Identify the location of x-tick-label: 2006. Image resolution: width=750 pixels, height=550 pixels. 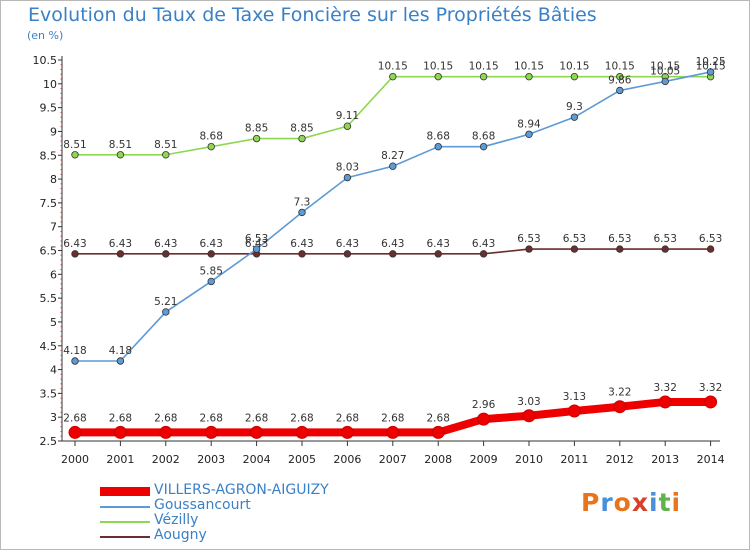
(347, 459).